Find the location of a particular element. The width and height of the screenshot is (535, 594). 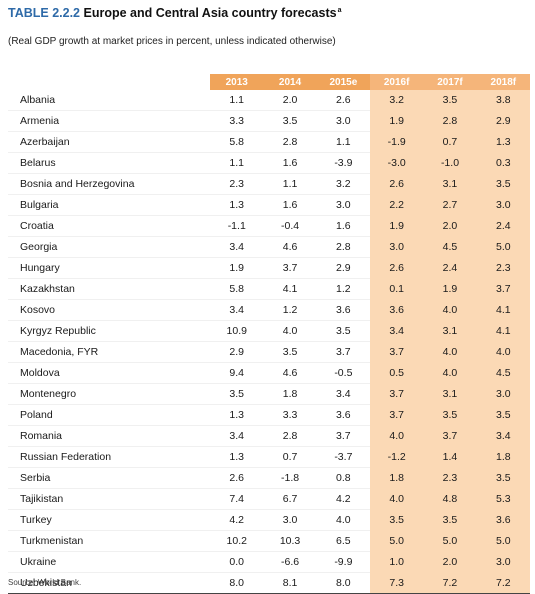

growth-value: -1.8 is located at coordinates (290, 478).